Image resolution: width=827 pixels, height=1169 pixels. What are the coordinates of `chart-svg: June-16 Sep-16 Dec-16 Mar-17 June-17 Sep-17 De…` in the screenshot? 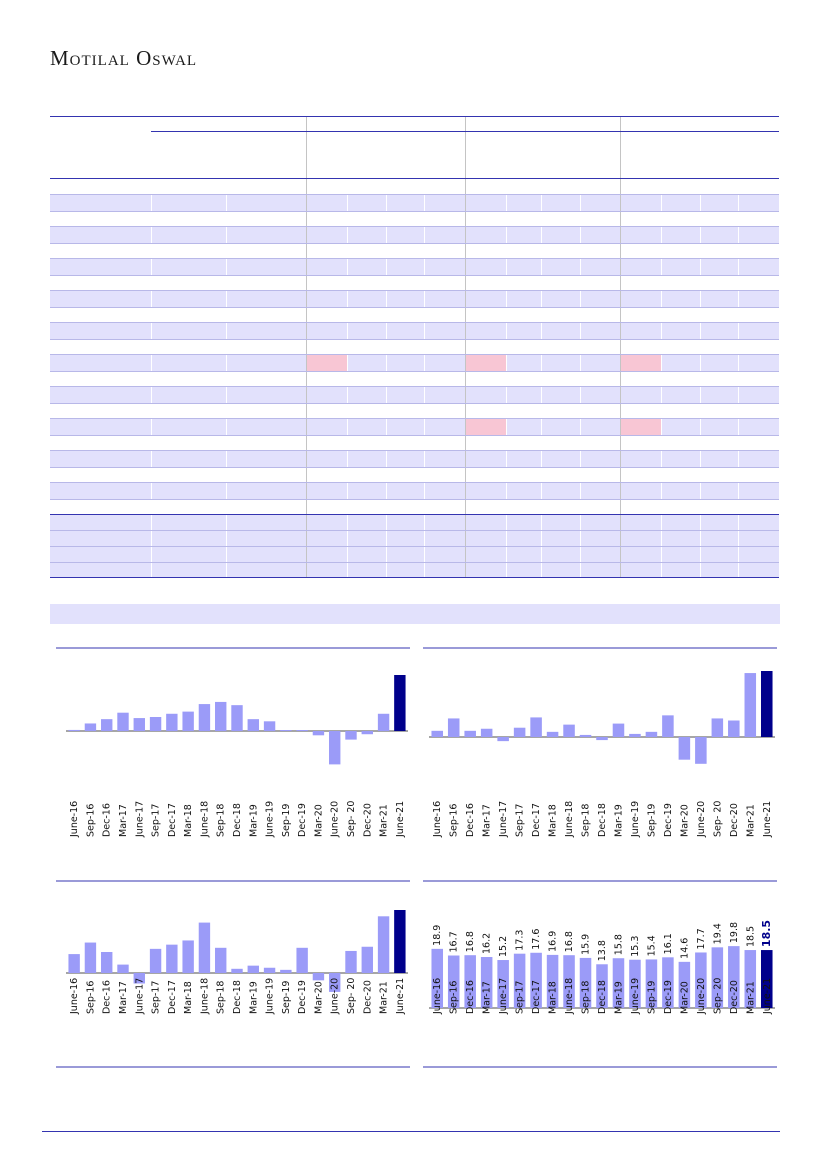 It's located at (233, 742).